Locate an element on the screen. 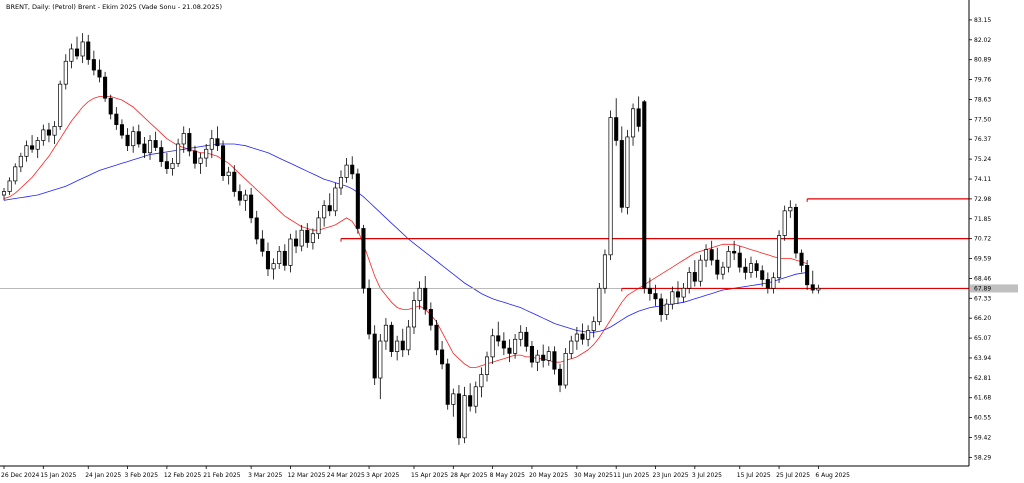 This screenshot has width=1024, height=483. x-tick-label: 24 Mar 2025 is located at coordinates (346, 475).